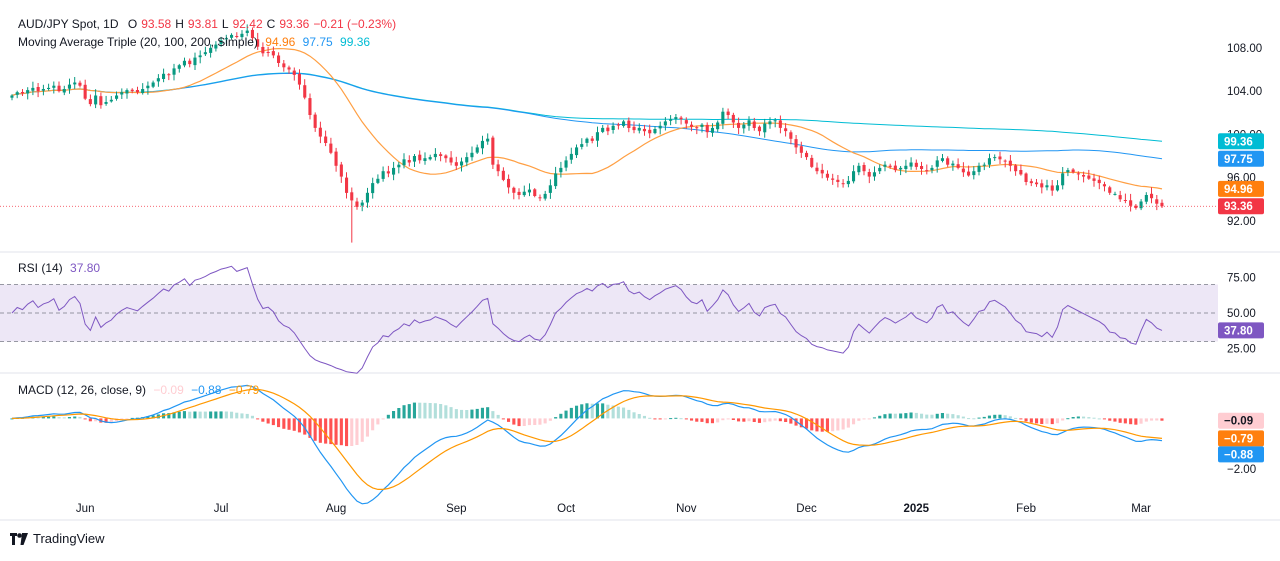  What do you see at coordinates (1241, 350) in the screenshot?
I see `rsi-tick-label: 25.00` at bounding box center [1241, 350].